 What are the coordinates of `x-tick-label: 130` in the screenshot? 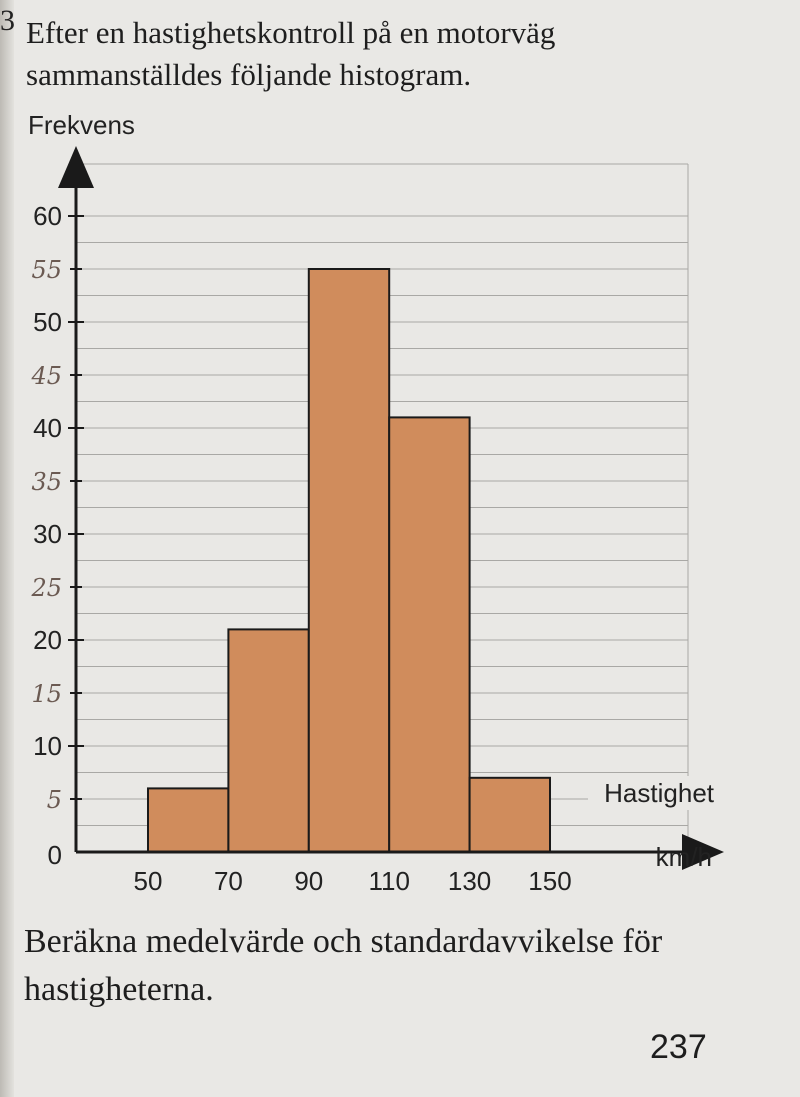 It's located at (469, 881).